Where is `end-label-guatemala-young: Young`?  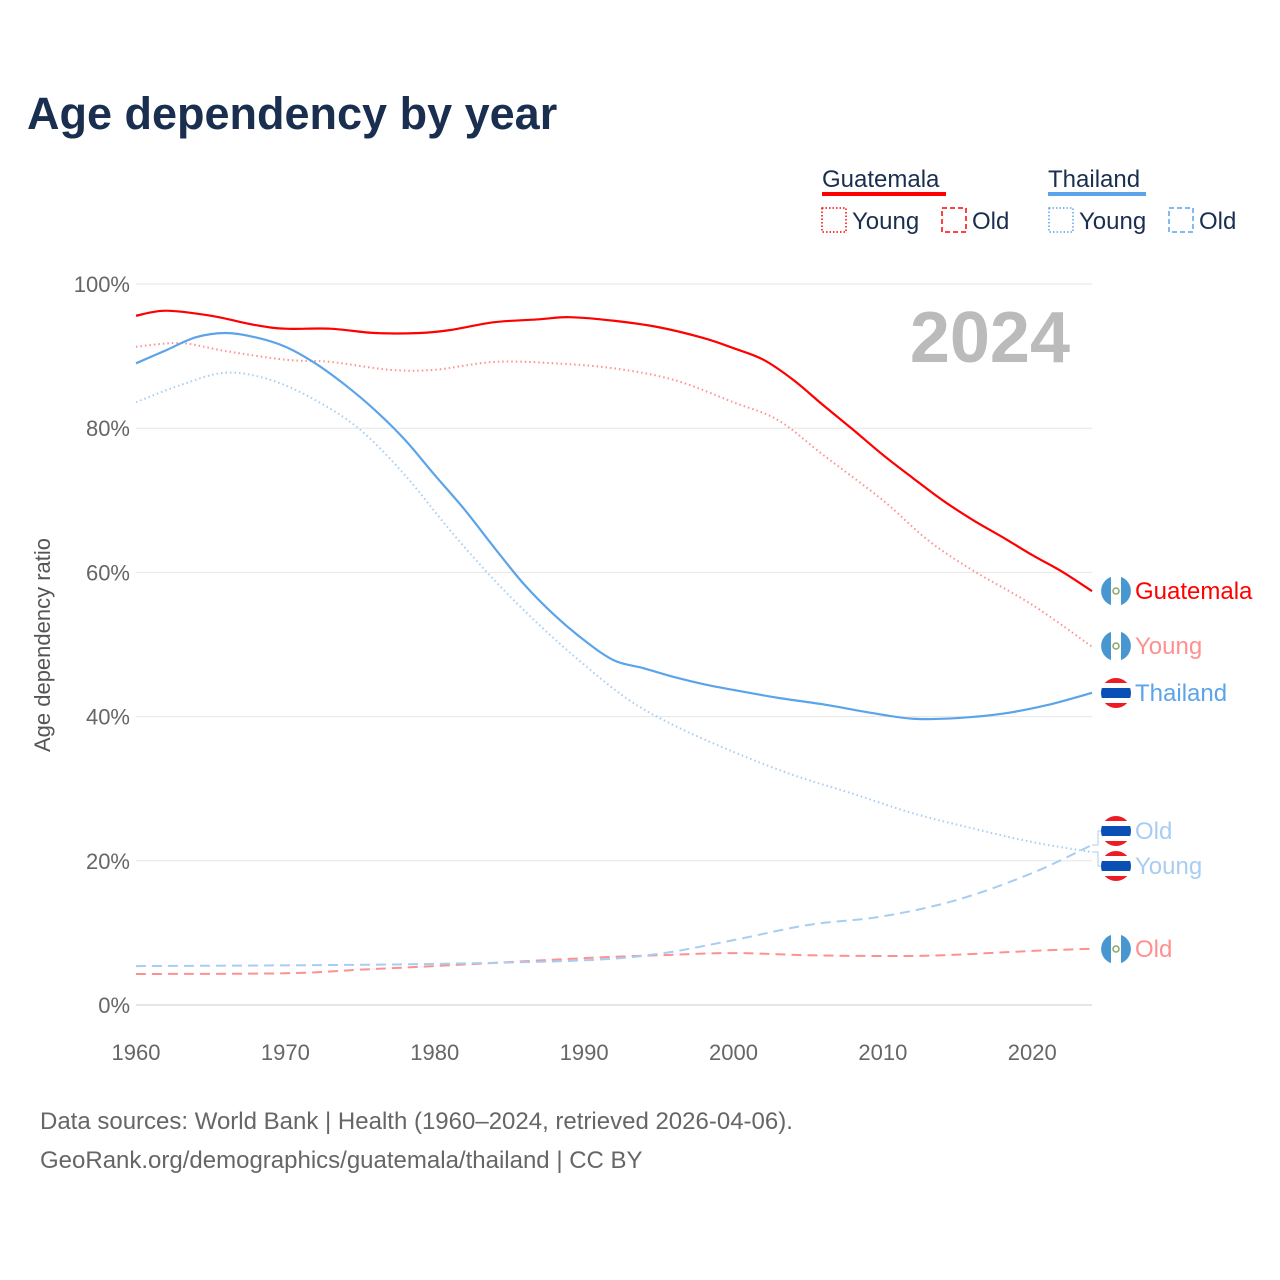 end-label-guatemala-young: Young is located at coordinates (1168, 646).